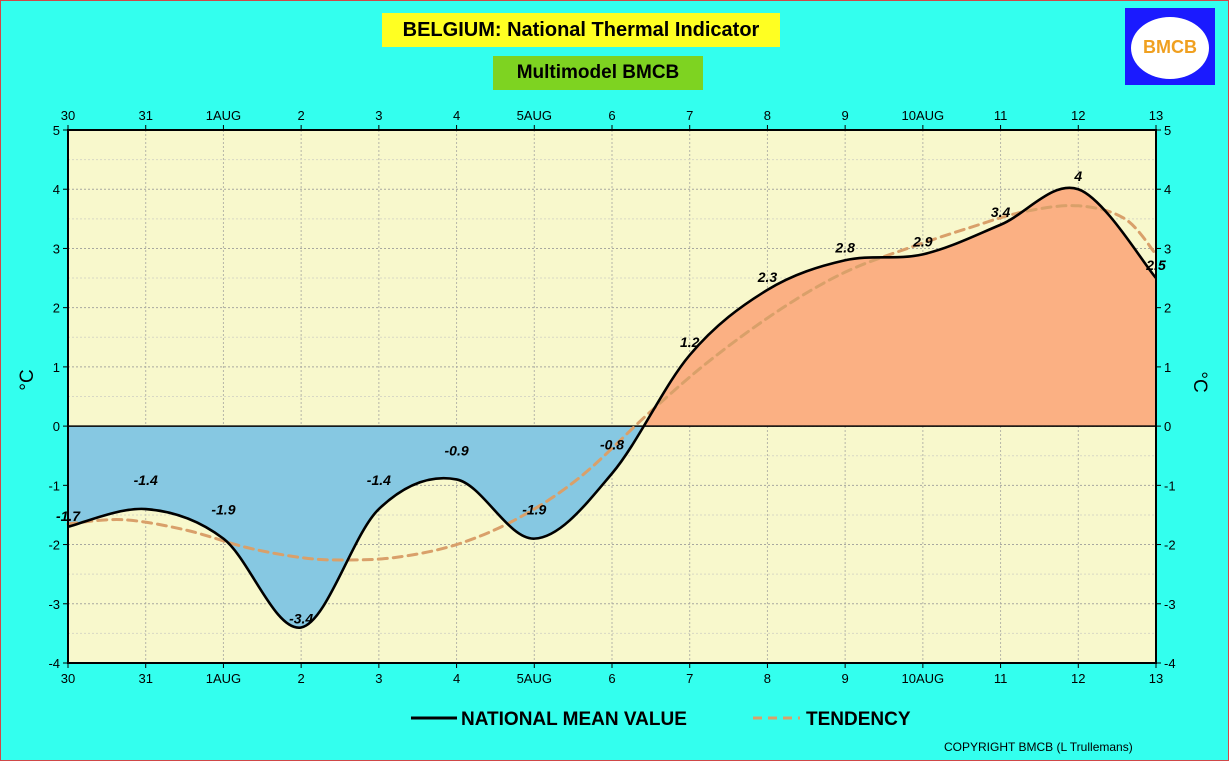  Describe the element at coordinates (612, 444) in the screenshot. I see `data-label: -0.8` at that location.